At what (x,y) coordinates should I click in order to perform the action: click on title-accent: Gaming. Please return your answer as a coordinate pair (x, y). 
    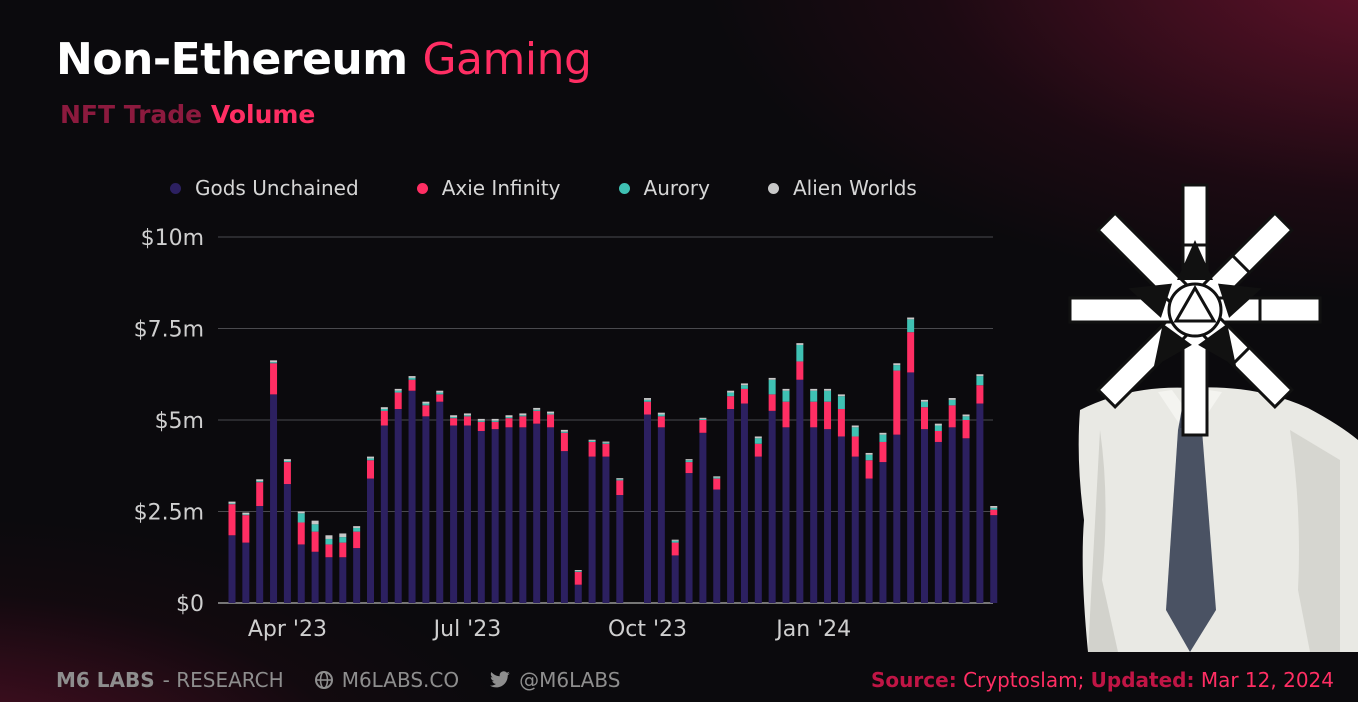
    Looking at the image, I should click on (507, 59).